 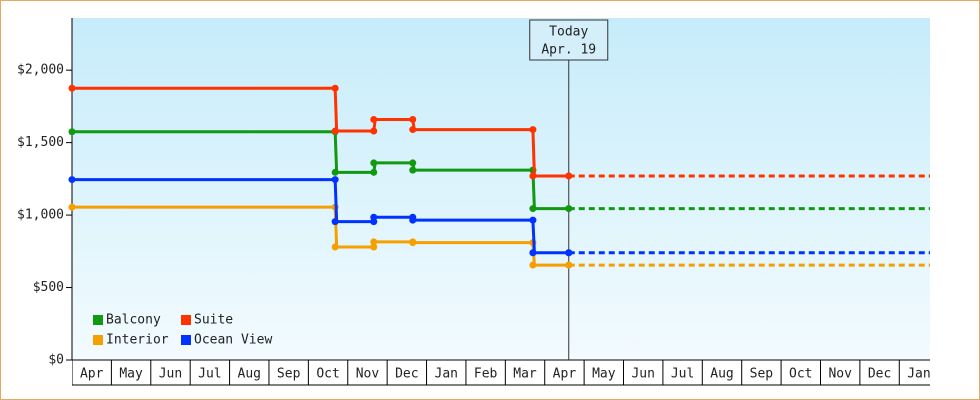 I want to click on legend-label: Ocean View, so click(x=233, y=340).